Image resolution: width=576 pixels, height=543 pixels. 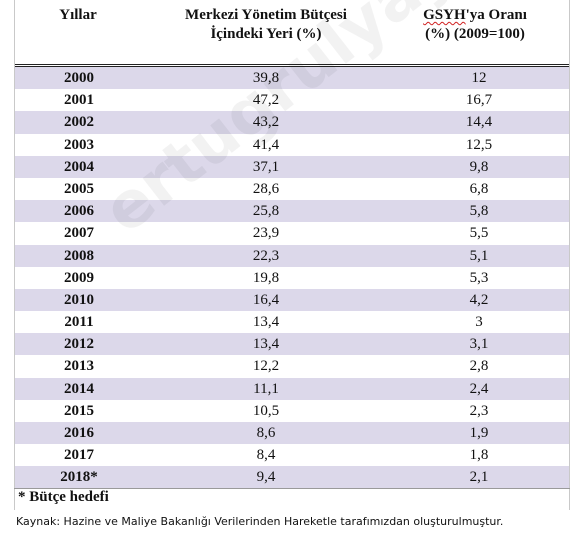 I want to click on table-row: 2000 39,8 12, so click(x=292, y=78).